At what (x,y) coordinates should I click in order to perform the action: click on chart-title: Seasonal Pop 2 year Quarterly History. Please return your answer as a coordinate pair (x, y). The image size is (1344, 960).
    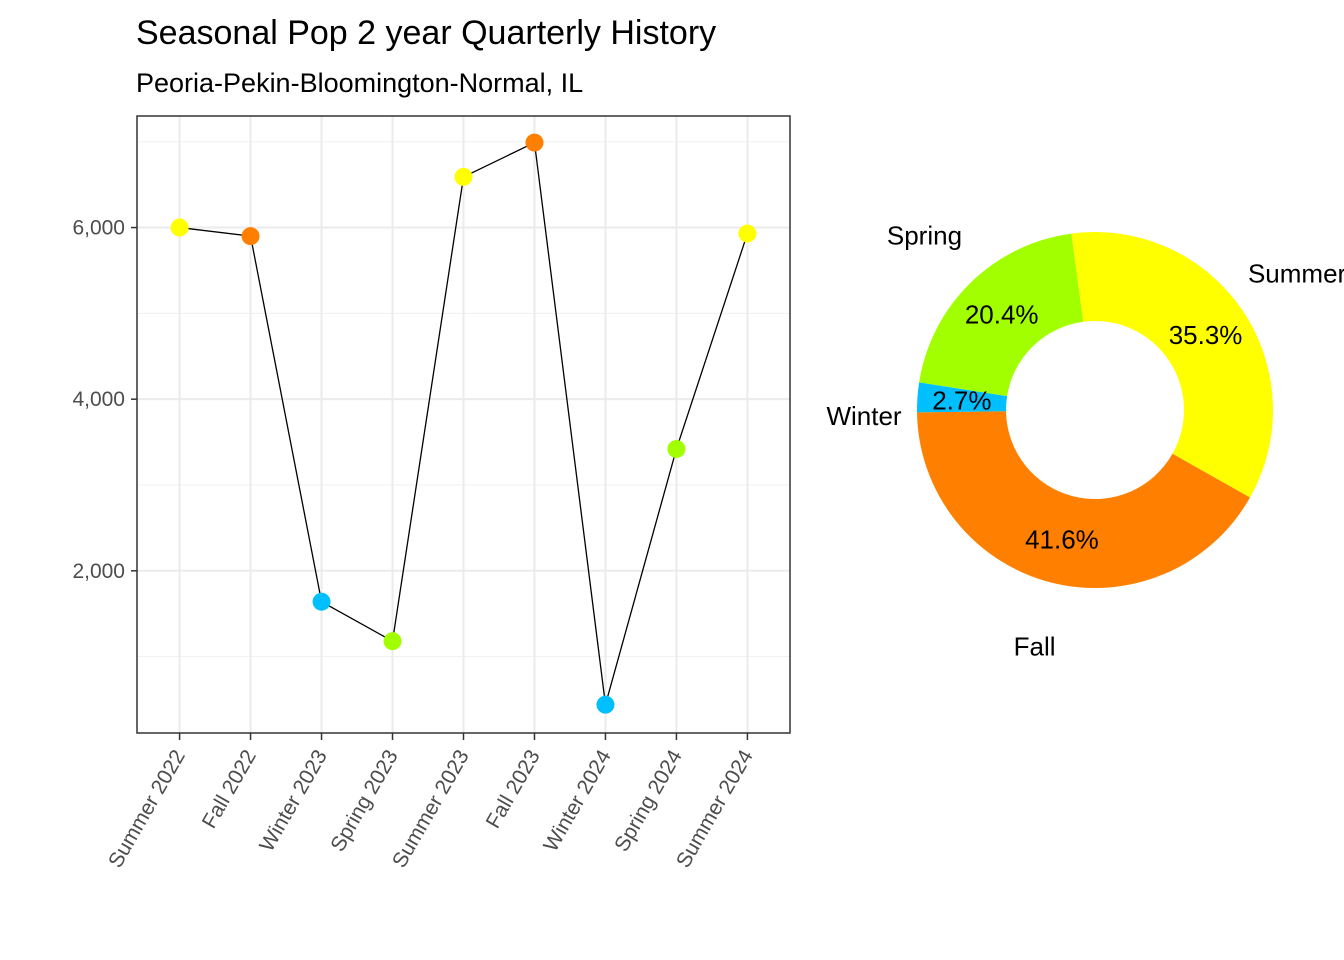
    Looking at the image, I should click on (426, 33).